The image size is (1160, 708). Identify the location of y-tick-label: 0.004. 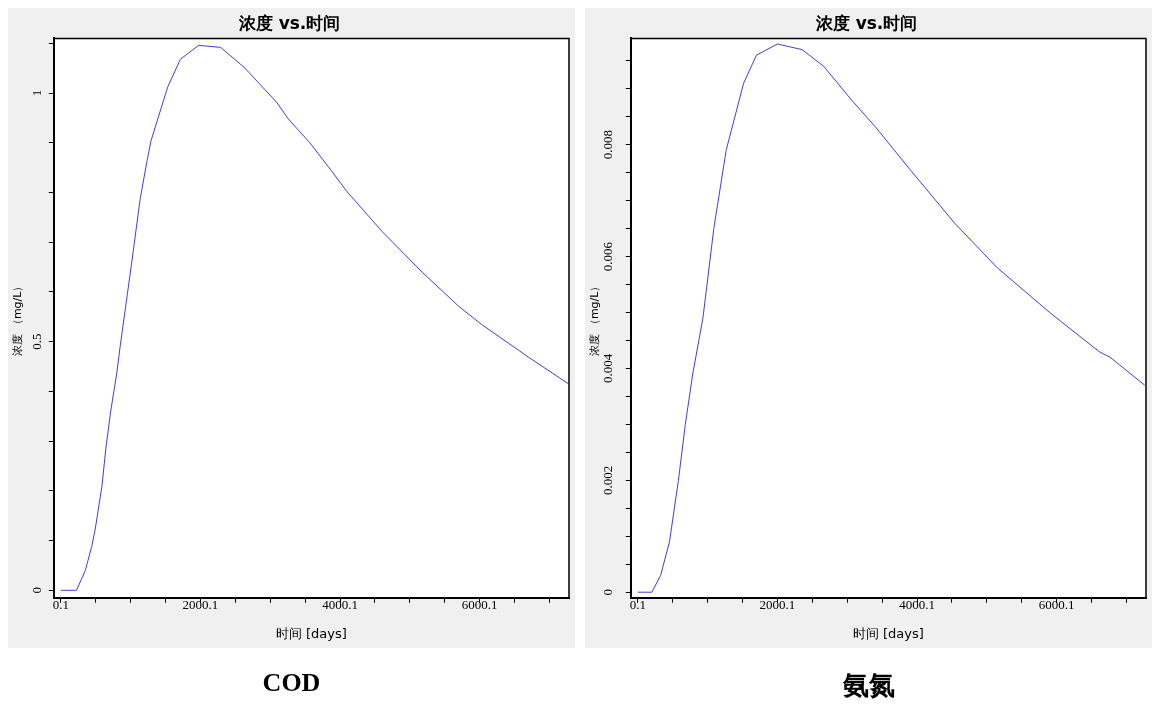
(607, 368).